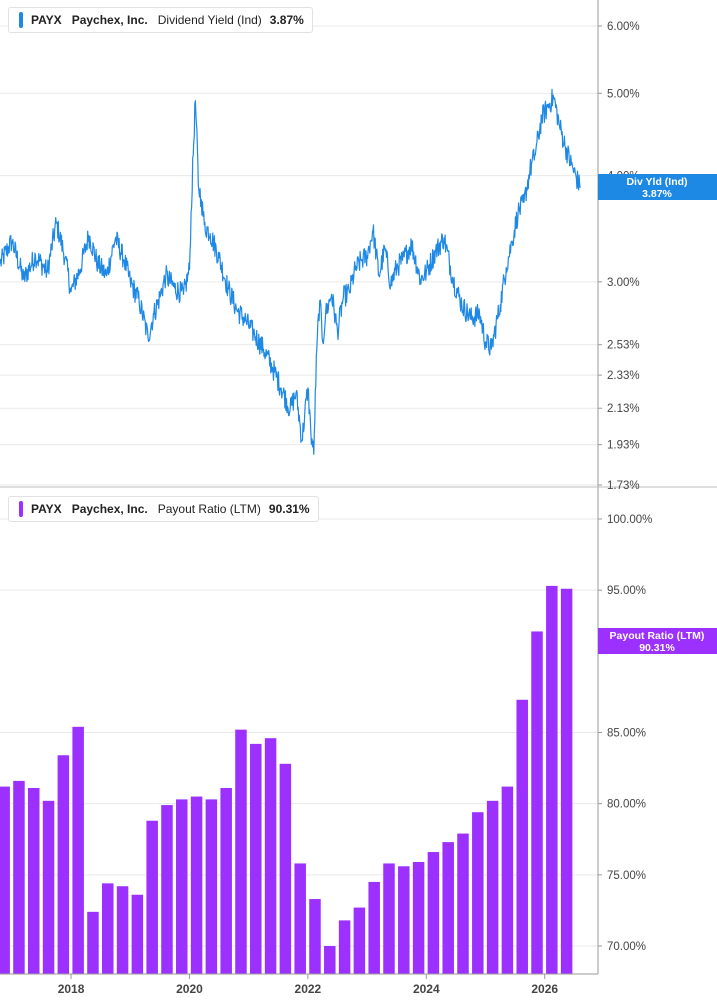  What do you see at coordinates (623, 283) in the screenshot?
I see `yield-tick-label: 3.00%` at bounding box center [623, 283].